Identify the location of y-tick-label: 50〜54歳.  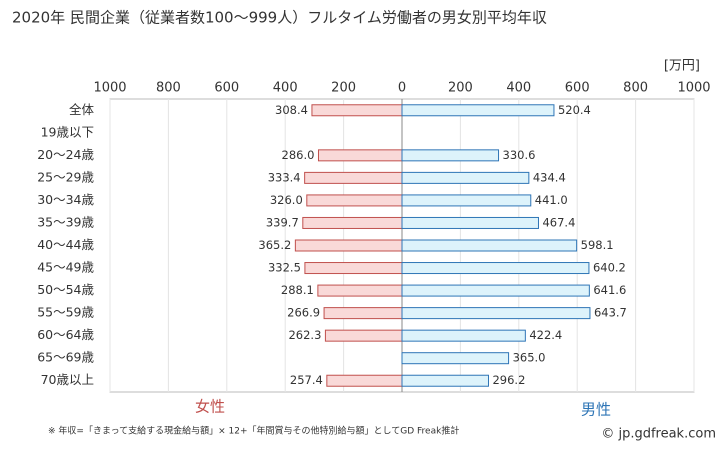
(65, 289).